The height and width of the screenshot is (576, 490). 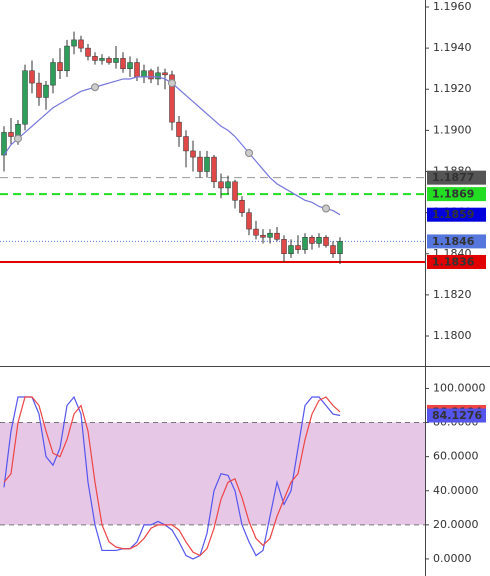 What do you see at coordinates (452, 335) in the screenshot?
I see `y-tick-label: 1.1800` at bounding box center [452, 335].